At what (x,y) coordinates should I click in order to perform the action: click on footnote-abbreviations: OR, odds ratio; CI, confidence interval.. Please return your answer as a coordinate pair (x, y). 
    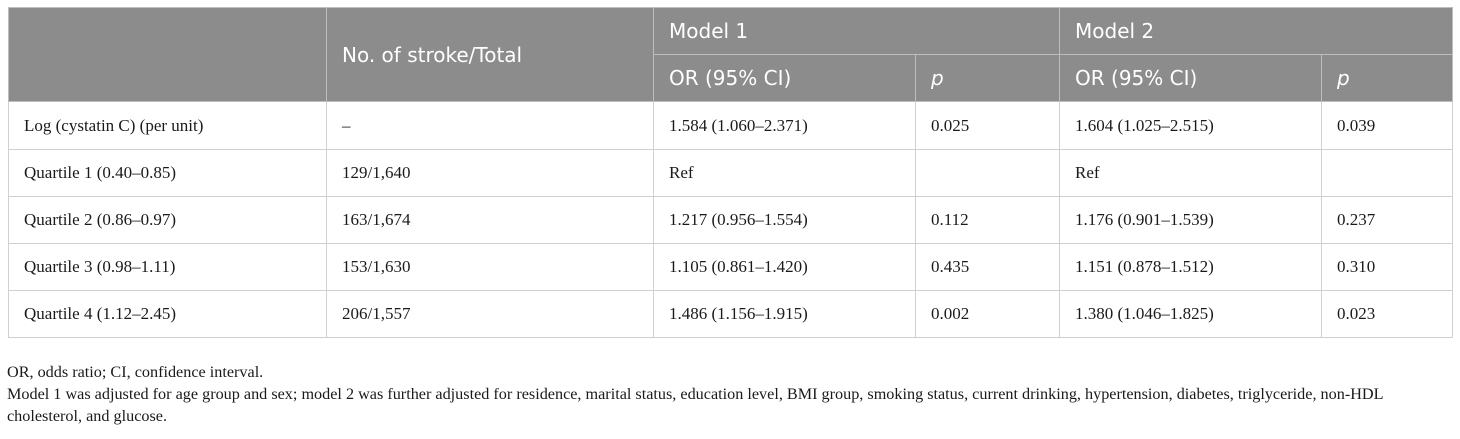
    Looking at the image, I should click on (135, 372).